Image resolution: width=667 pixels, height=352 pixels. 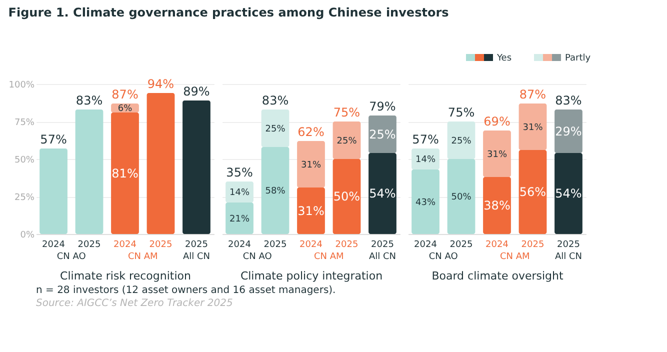 I want to click on y-tick-label: 100%, so click(x=21, y=85).